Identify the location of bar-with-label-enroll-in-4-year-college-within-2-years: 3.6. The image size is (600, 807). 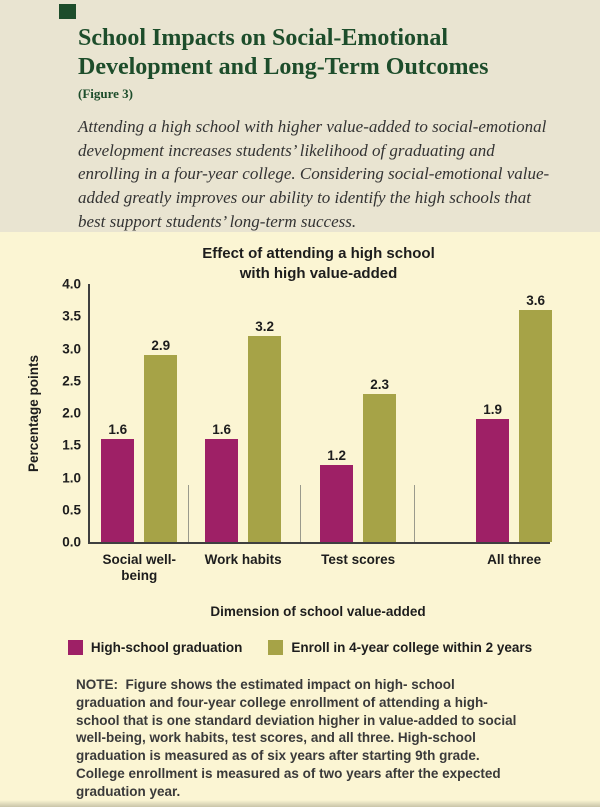
(536, 417).